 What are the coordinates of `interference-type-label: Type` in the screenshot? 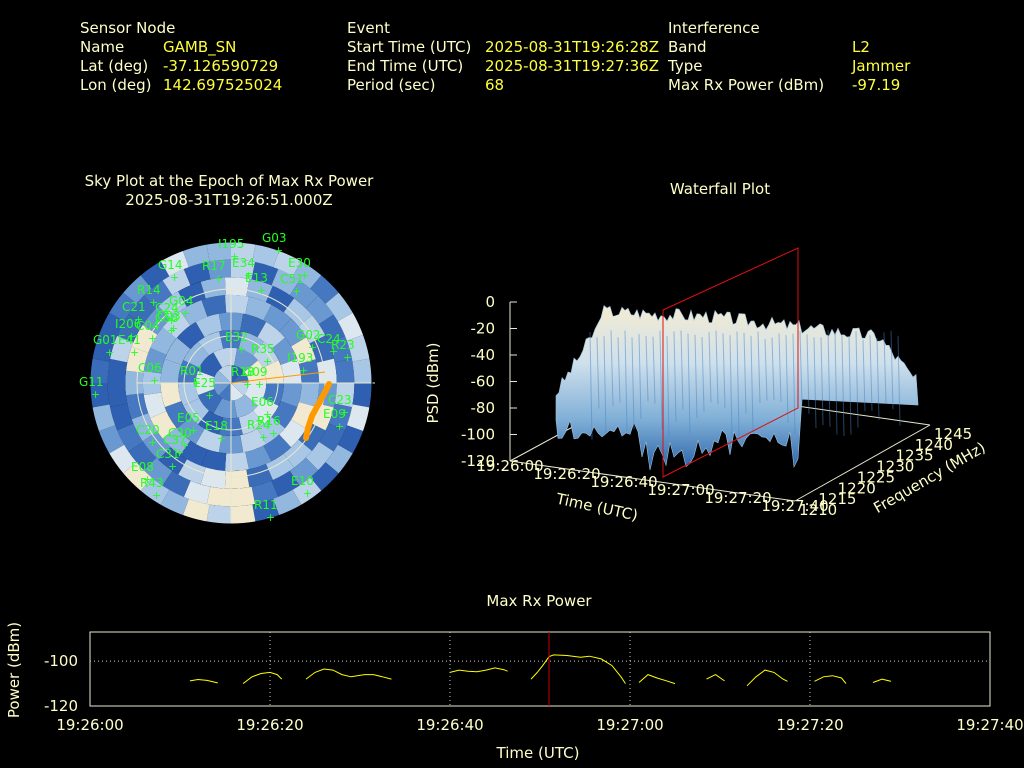 It's located at (685, 66).